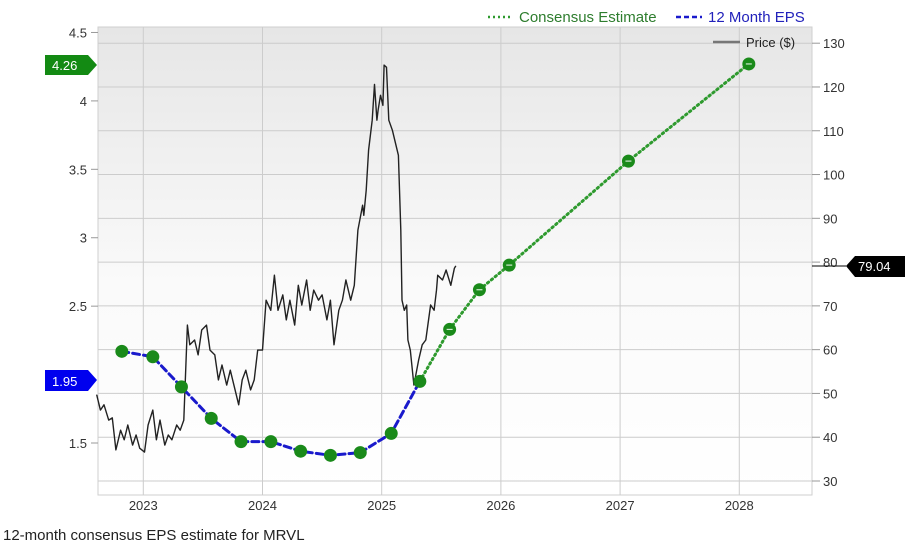 The width and height of the screenshot is (908, 557). I want to click on consensus-last-tag: 4.26, so click(71, 65).